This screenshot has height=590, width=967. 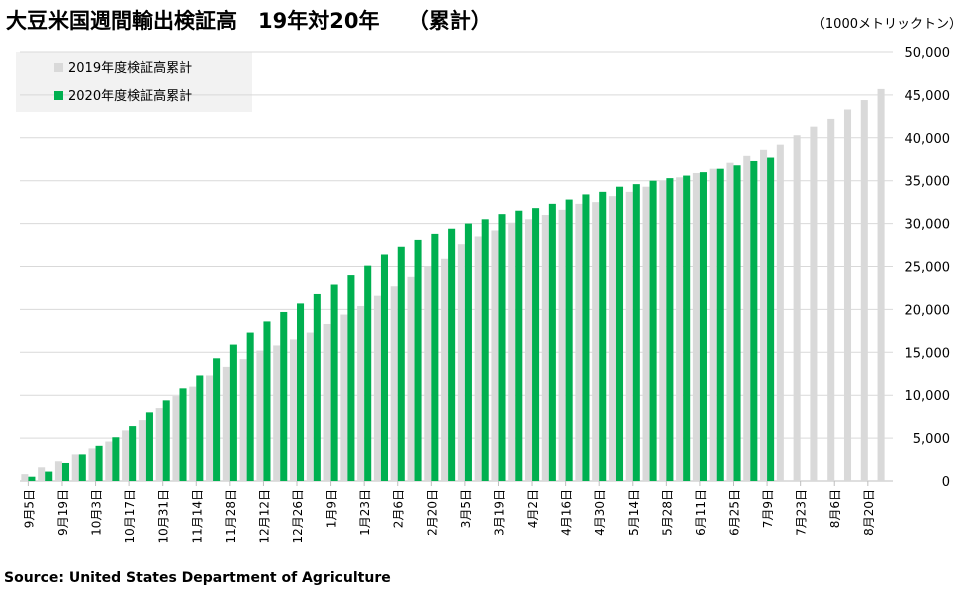 What do you see at coordinates (499, 512) in the screenshot?
I see `x-tick-label: 3月19日` at bounding box center [499, 512].